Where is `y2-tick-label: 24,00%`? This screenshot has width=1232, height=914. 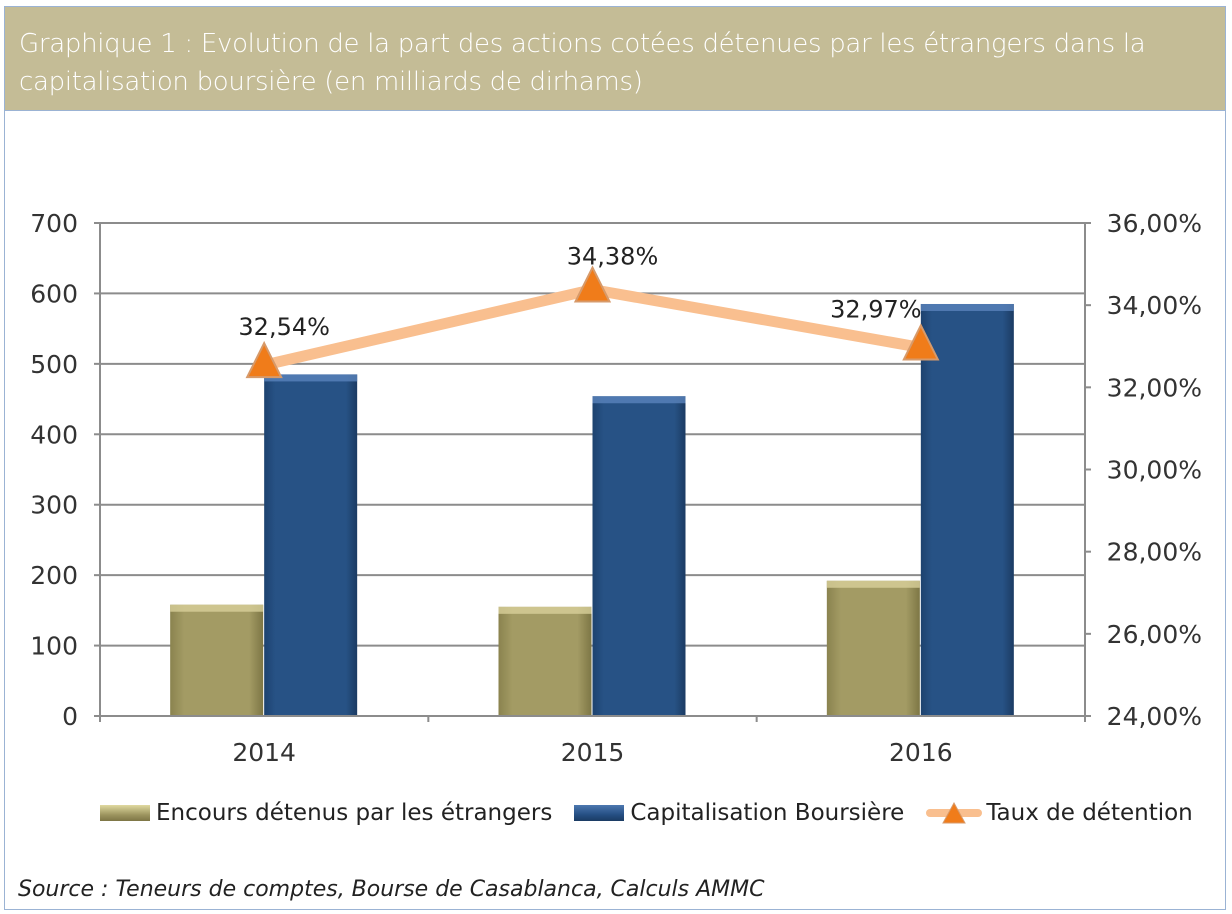 y2-tick-label: 24,00% is located at coordinates (1154, 716).